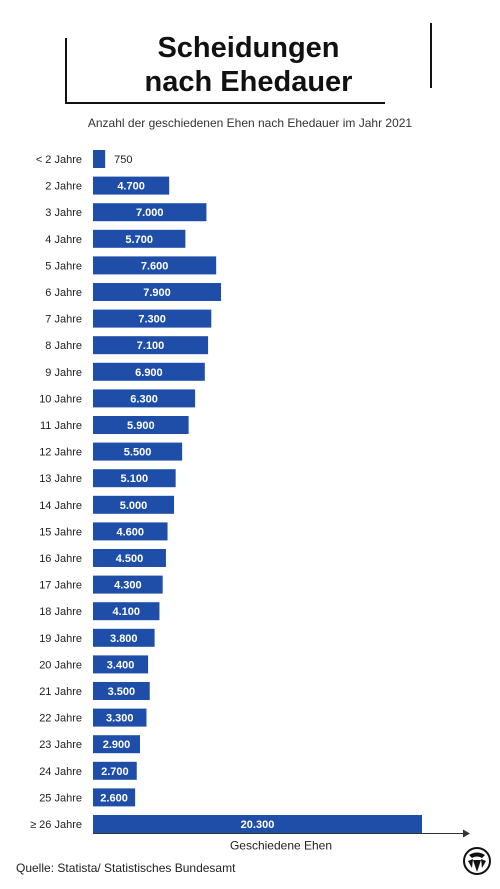 The image size is (500, 889). Describe the element at coordinates (60, 772) in the screenshot. I see `category-label: 24 Jahre` at that location.